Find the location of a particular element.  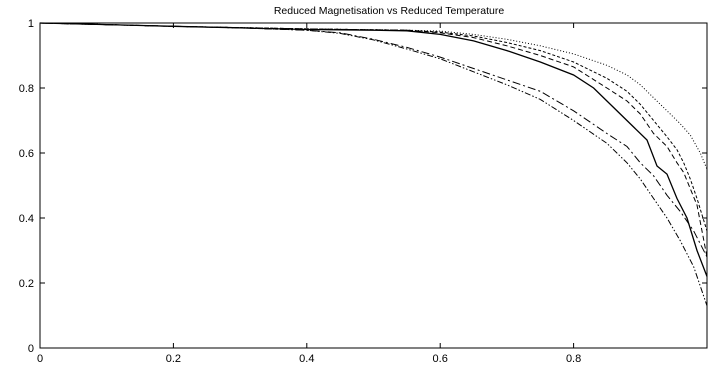

y-tick-label: 0.8 is located at coordinates (26, 89).